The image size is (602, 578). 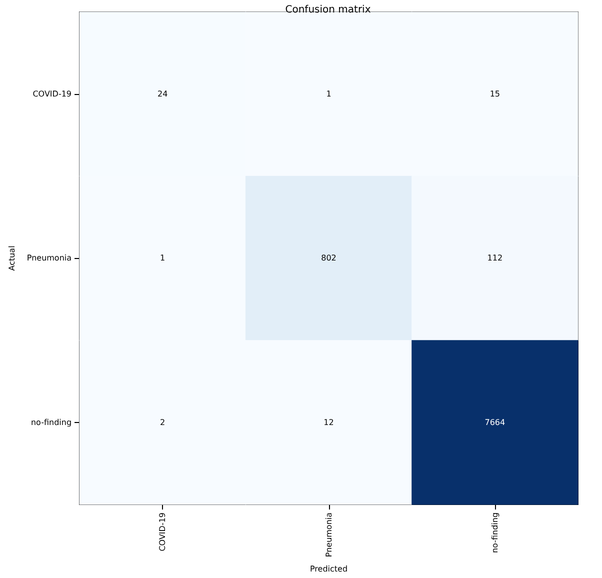 What do you see at coordinates (52, 94) in the screenshot?
I see `y-tick-label: COVID-19` at bounding box center [52, 94].